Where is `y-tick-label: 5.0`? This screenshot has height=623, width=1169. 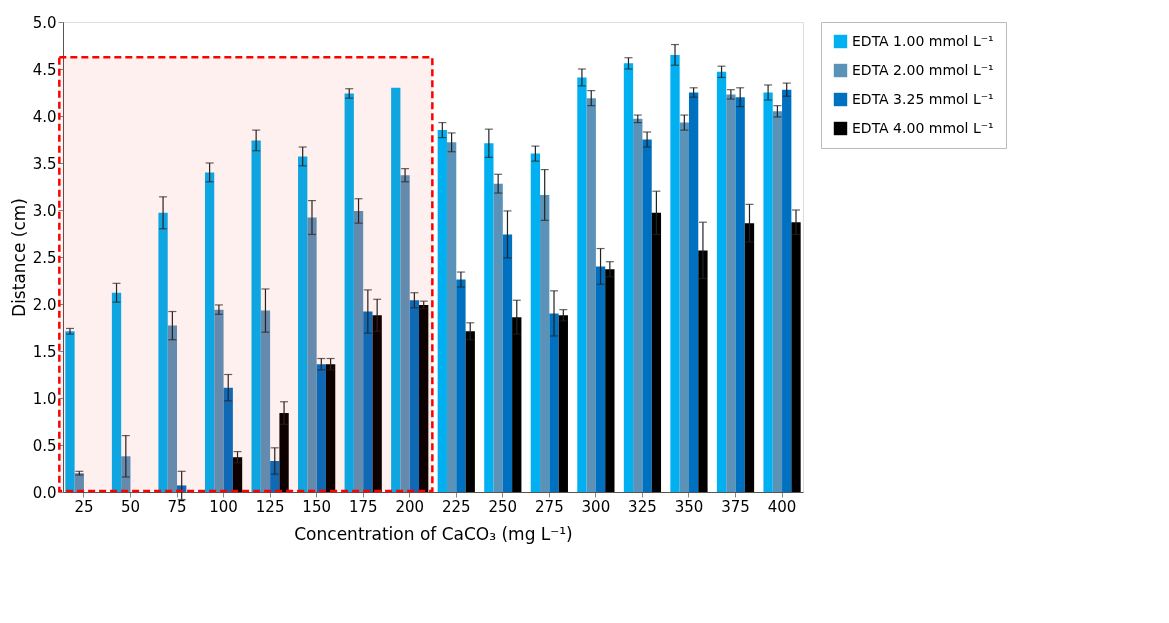 y-tick-label: 5.0 is located at coordinates (44, 22).